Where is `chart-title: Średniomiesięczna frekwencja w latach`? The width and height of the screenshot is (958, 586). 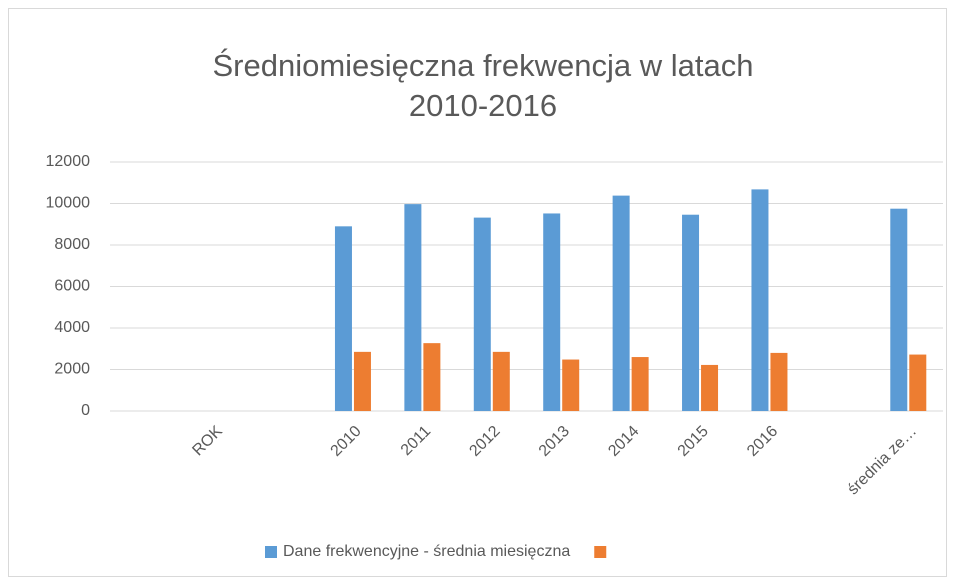 chart-title: Średniomiesięczna frekwencja w latach is located at coordinates (482, 65).